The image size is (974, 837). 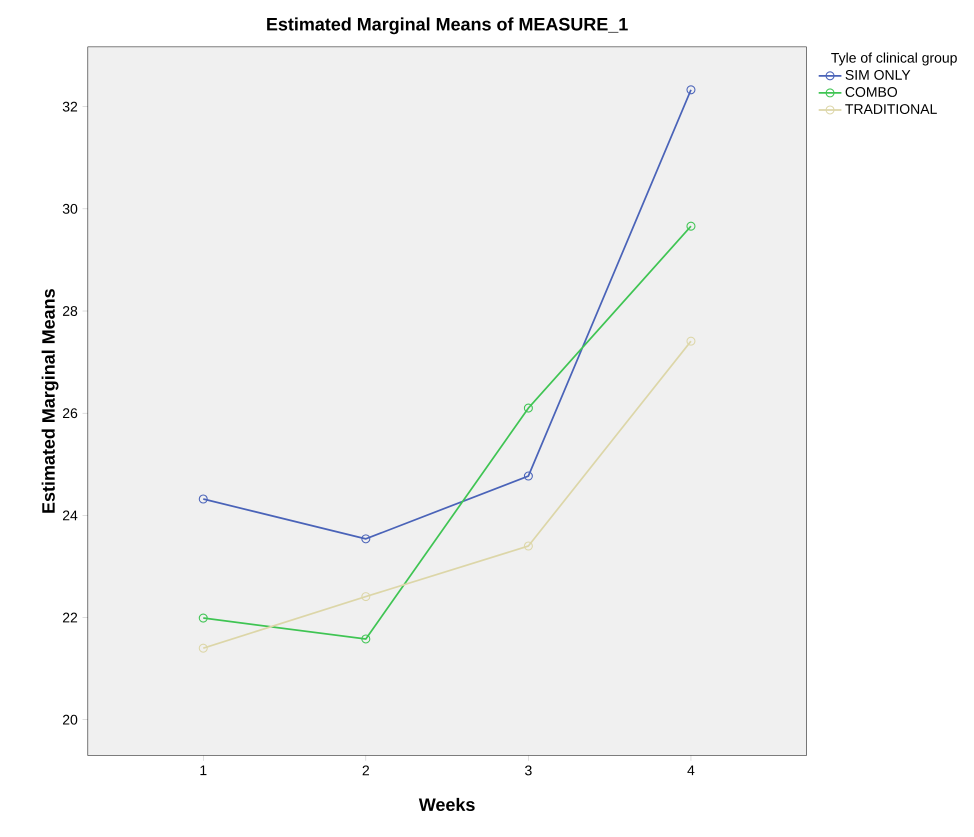 I want to click on y-axis-title: Estimated Marginal Means, so click(x=50, y=400).